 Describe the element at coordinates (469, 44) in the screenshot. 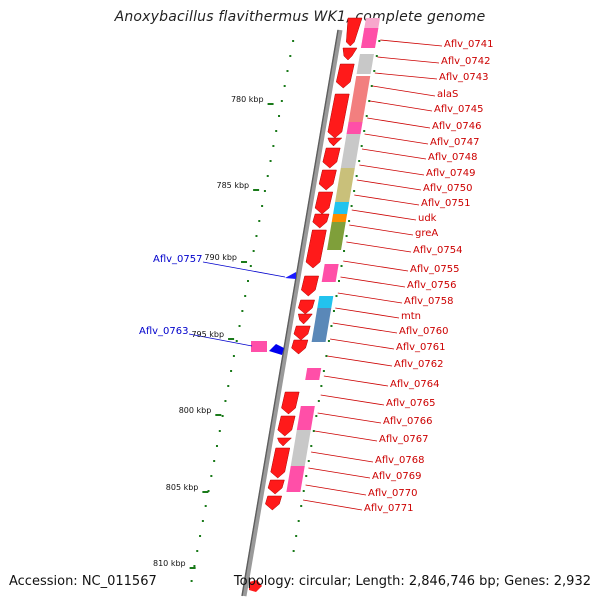

I see `gene-label: Aflv_0741` at that location.